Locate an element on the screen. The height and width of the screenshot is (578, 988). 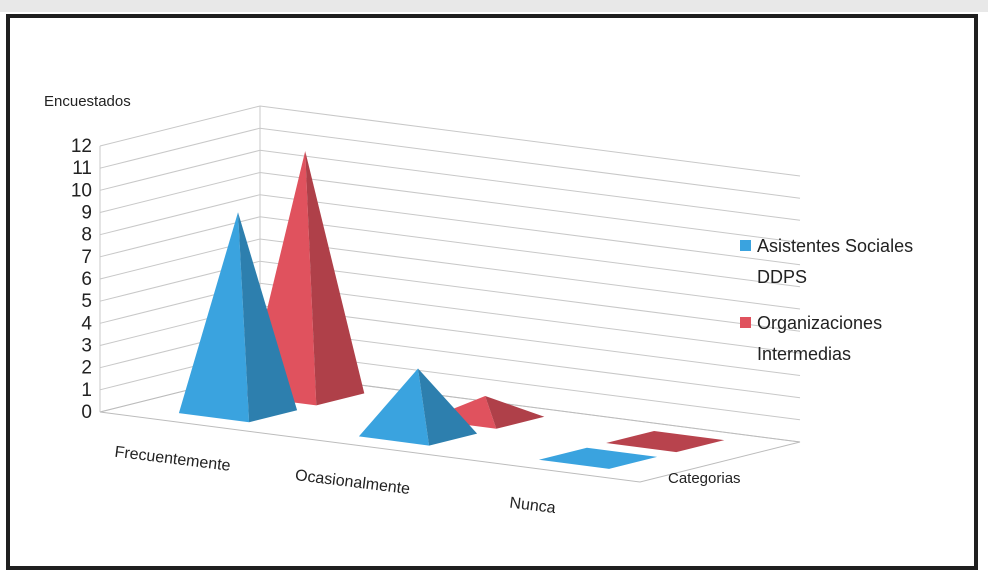
x-tick-label: Ocasionalmente is located at coordinates (352, 482).